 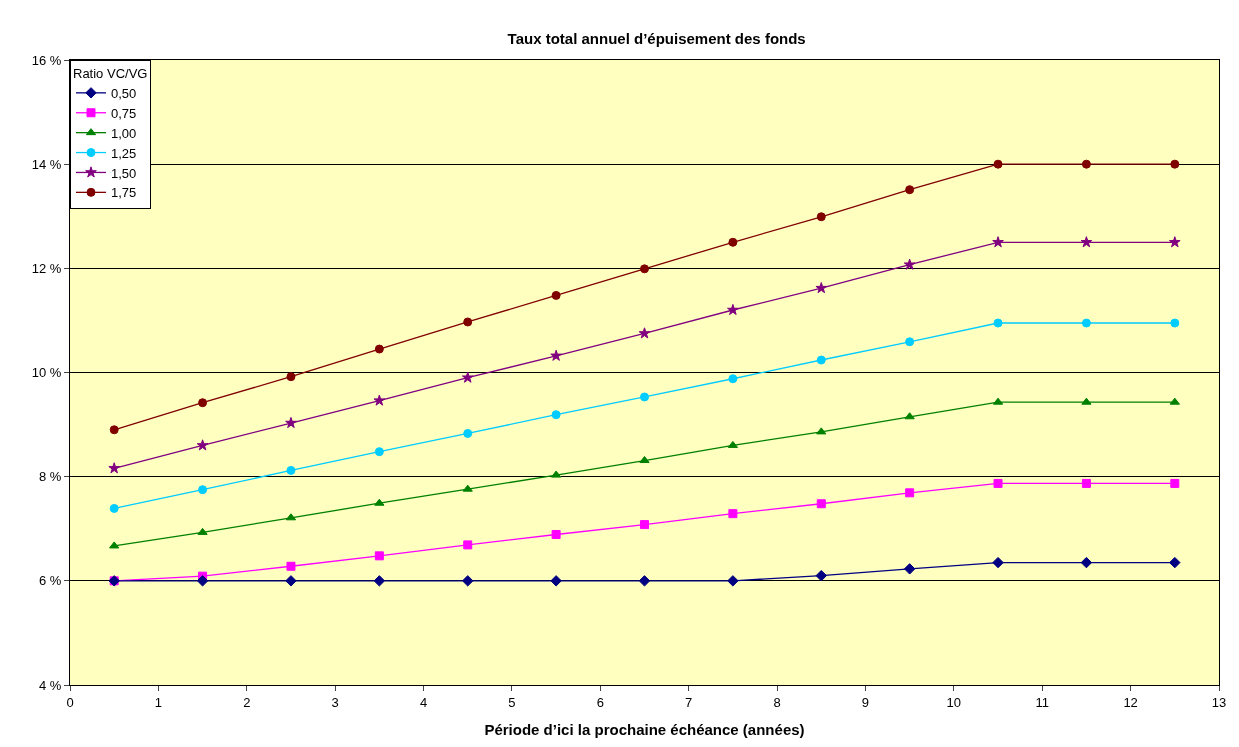 I want to click on x-tick-label: 7, so click(x=689, y=702).